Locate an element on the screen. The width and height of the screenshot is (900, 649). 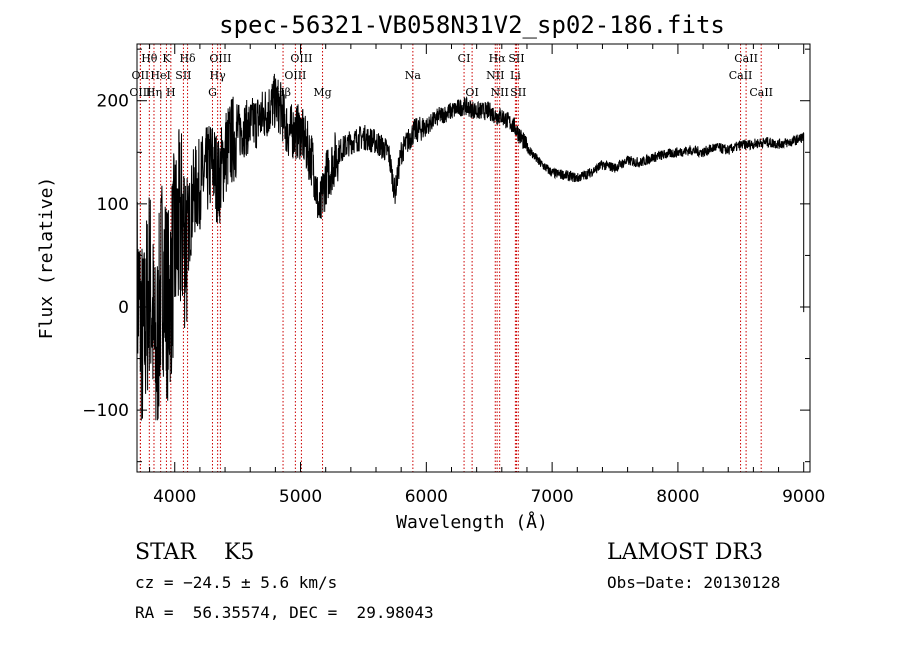
x-tick-label: 6000 is located at coordinates (426, 497).